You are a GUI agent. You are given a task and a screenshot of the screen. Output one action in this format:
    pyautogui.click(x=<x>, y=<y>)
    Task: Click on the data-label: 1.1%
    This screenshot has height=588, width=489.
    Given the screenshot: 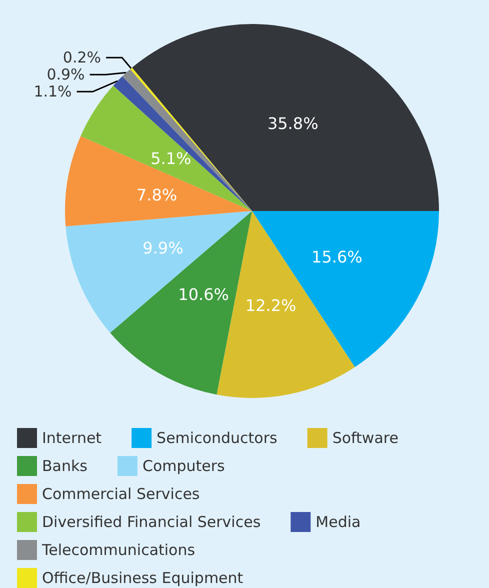 What is the action you would take?
    pyautogui.click(x=53, y=91)
    